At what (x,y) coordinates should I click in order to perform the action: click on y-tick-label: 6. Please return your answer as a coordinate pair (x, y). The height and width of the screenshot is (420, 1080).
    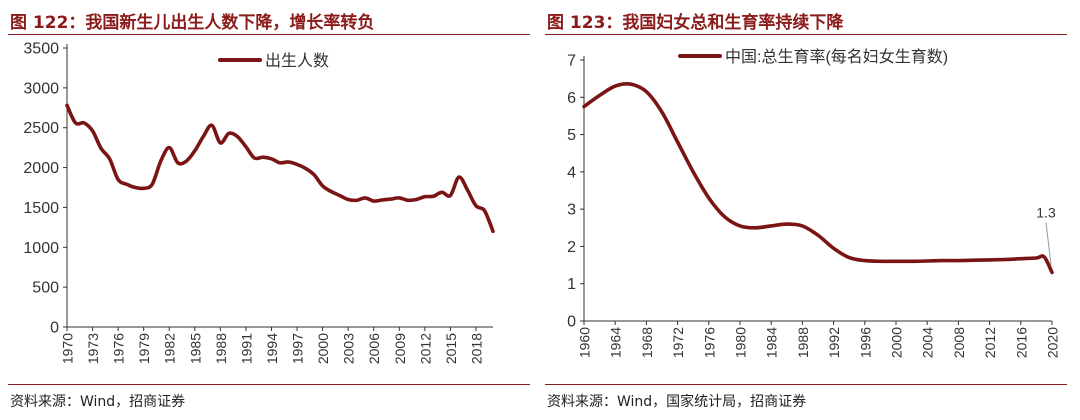
    Looking at the image, I should click on (571, 98).